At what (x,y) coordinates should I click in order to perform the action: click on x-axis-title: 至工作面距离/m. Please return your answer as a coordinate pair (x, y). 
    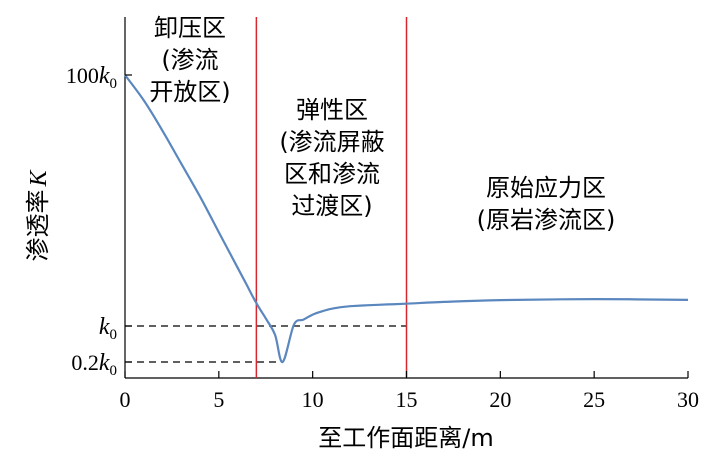
    Looking at the image, I should click on (405, 438).